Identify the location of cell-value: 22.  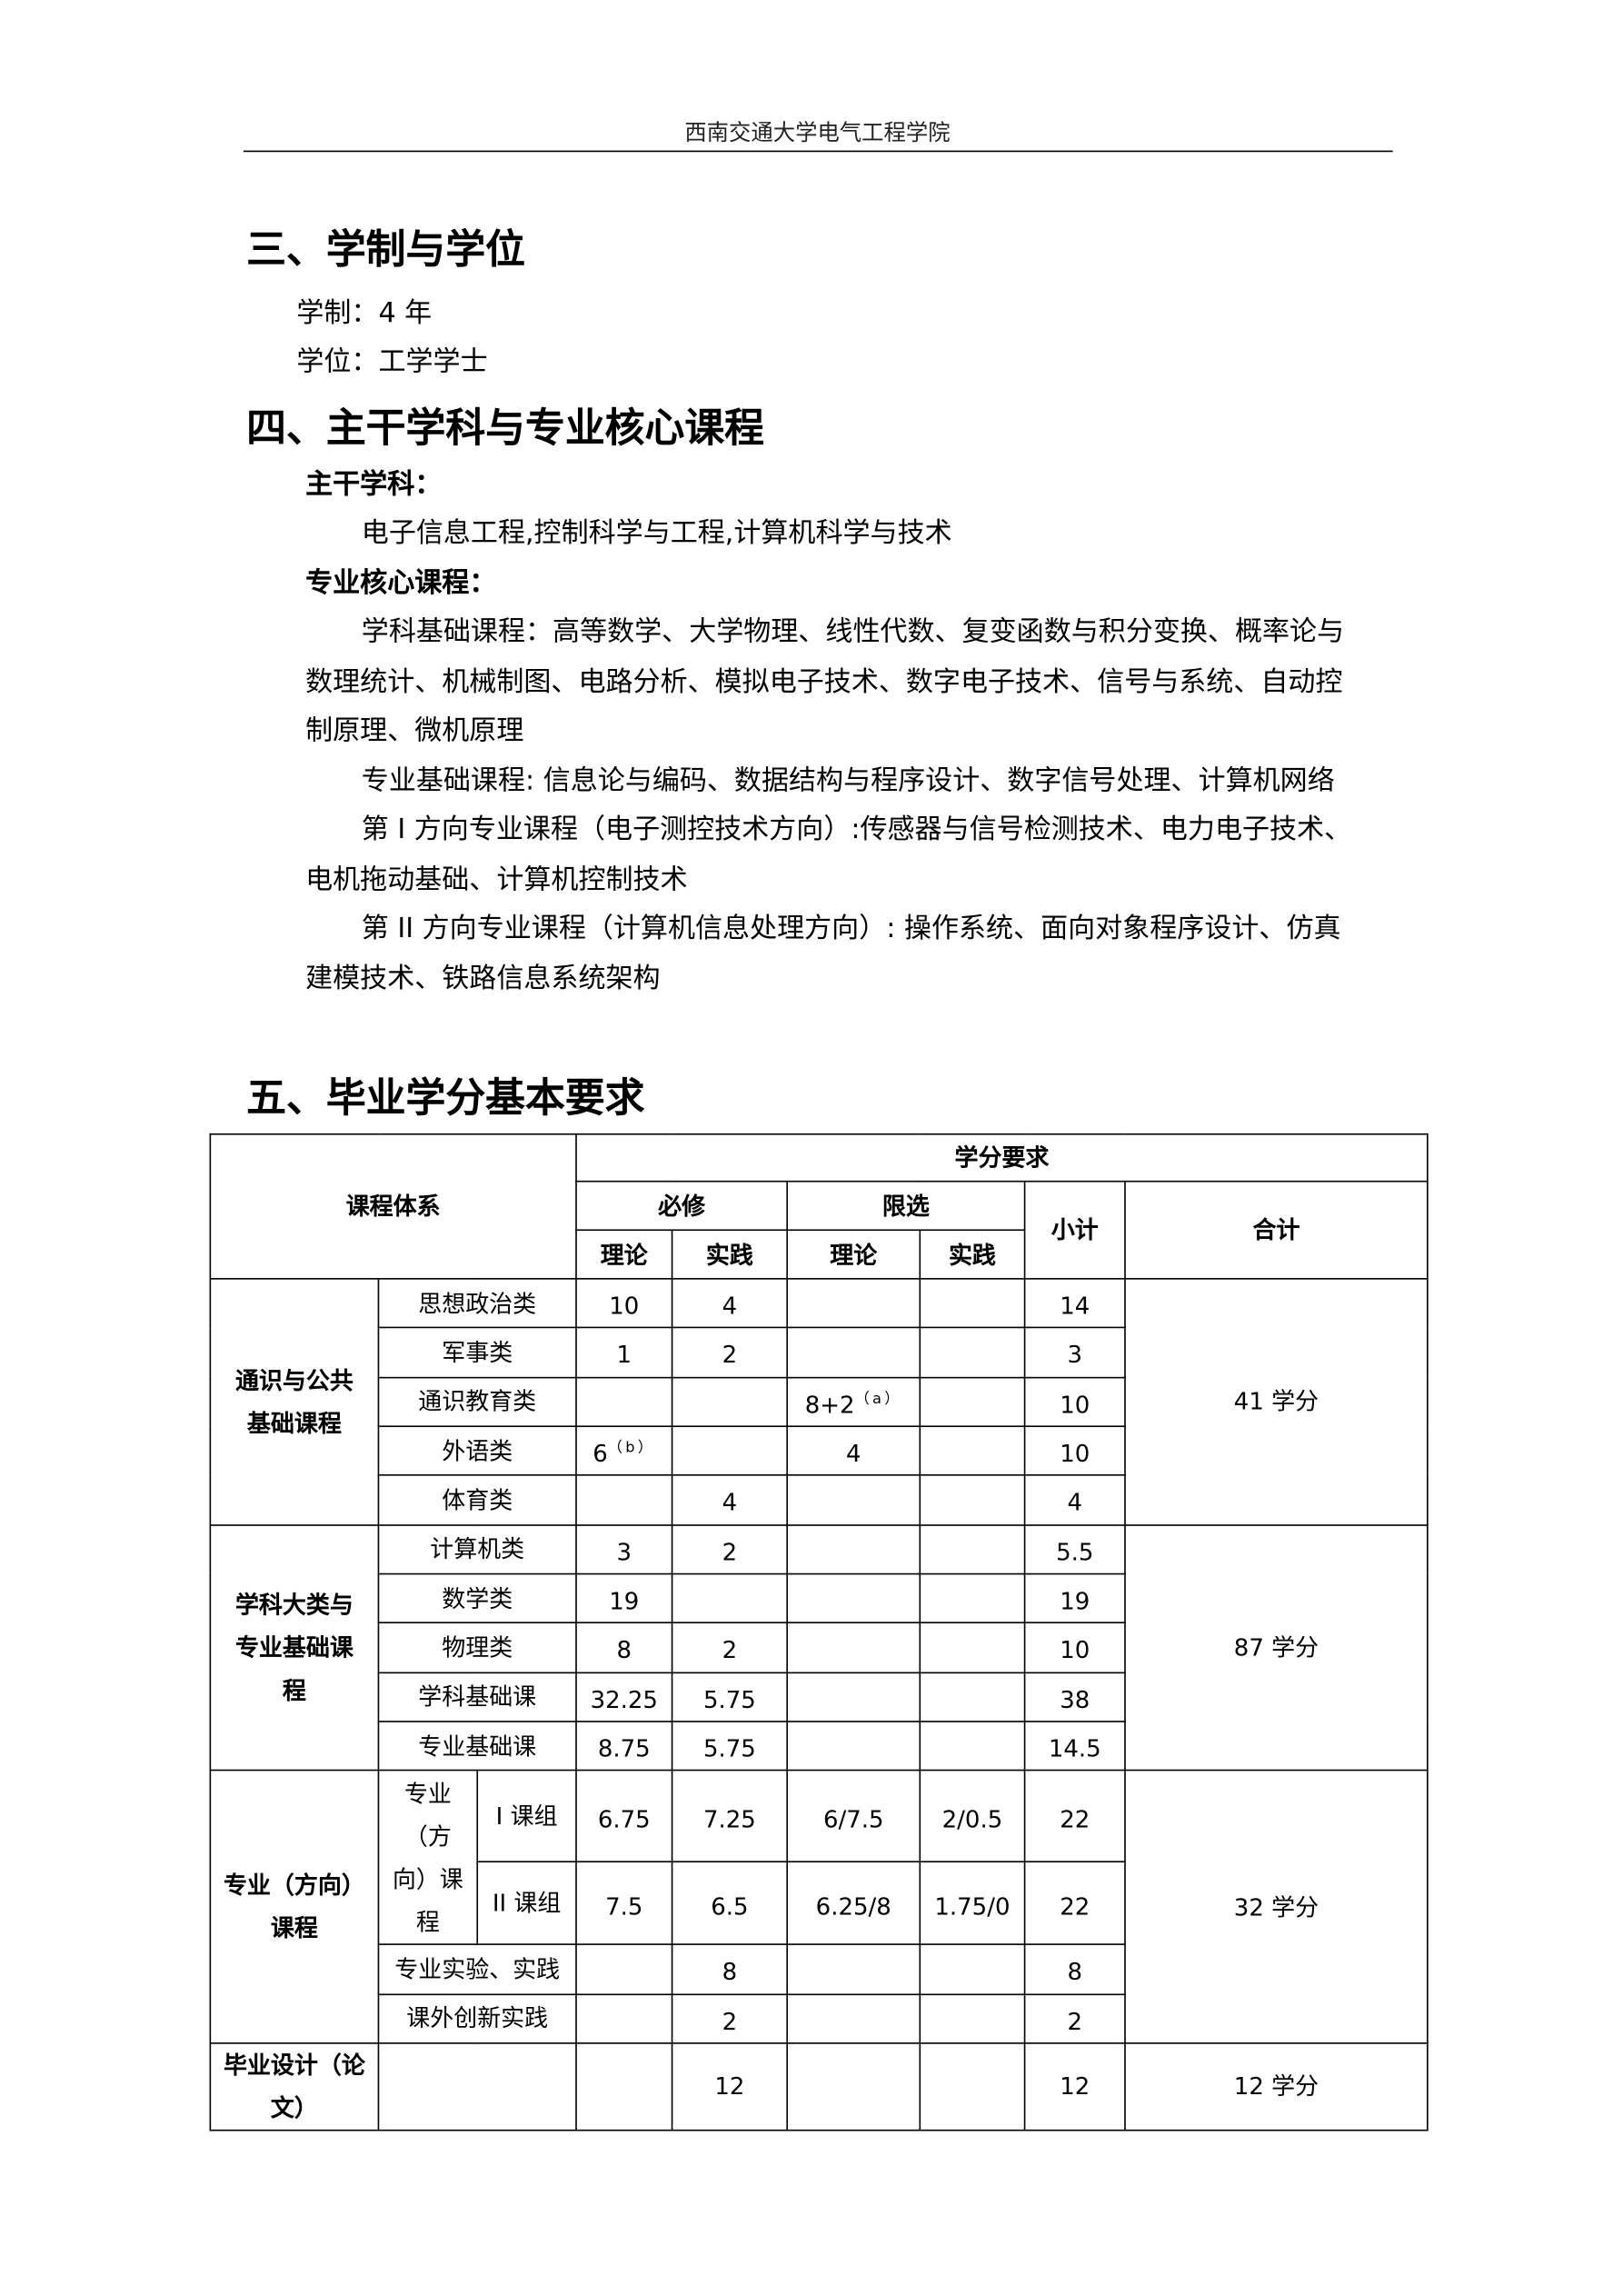
(1075, 1906).